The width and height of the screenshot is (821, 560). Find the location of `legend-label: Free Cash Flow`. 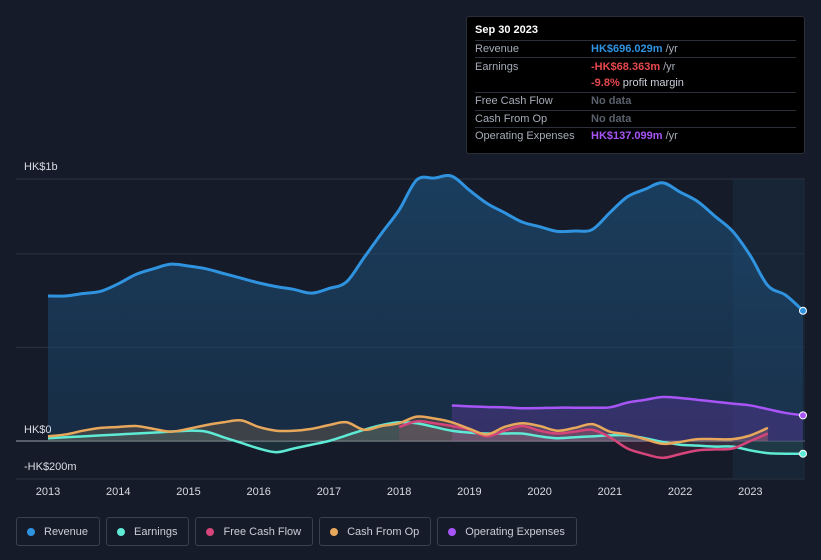

legend-label: Free Cash Flow is located at coordinates (262, 531).